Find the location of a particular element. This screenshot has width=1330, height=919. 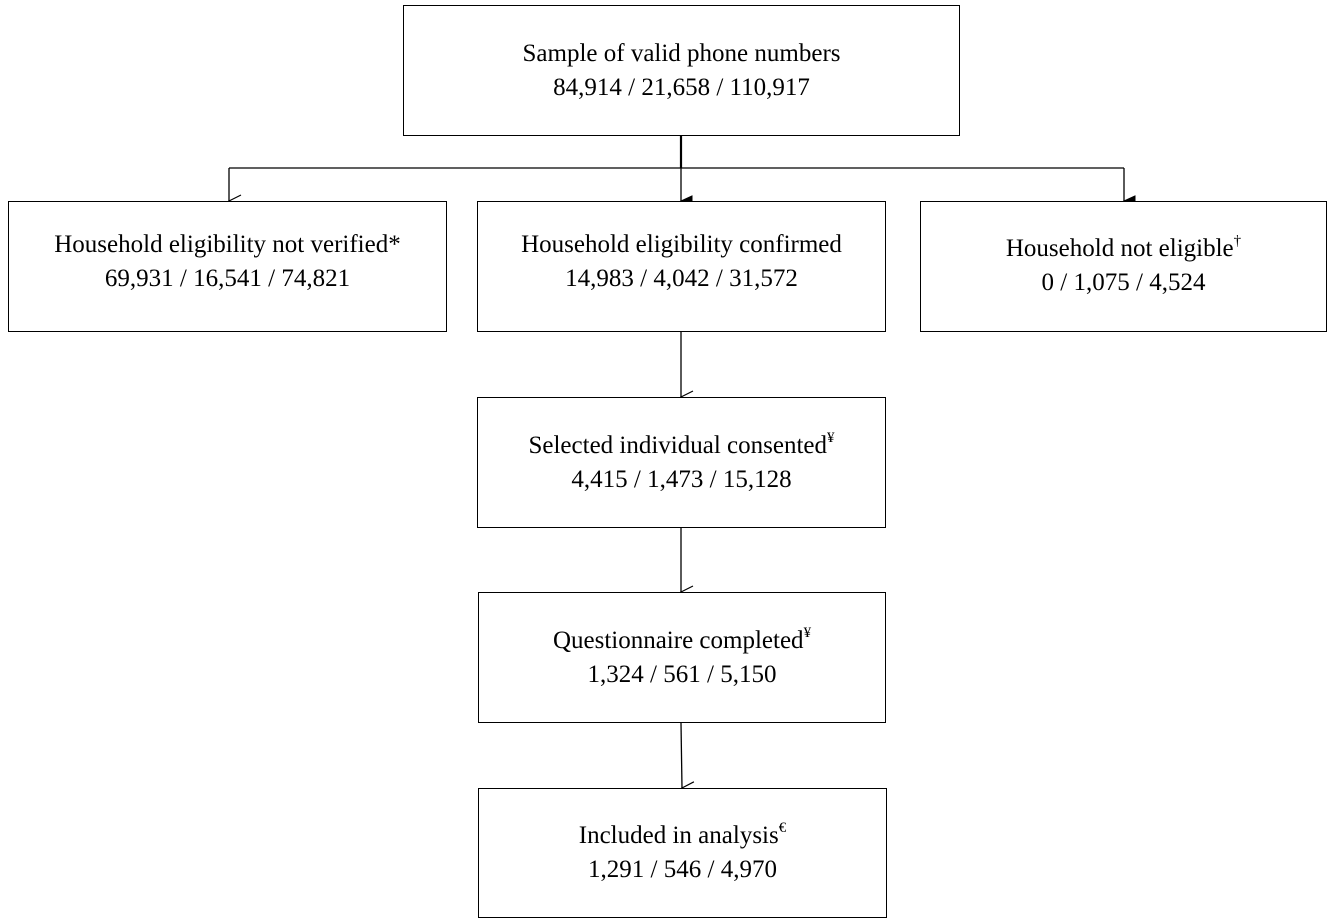

node-not-eligible-label-line: Household not eligible† is located at coordinates (1123, 249).